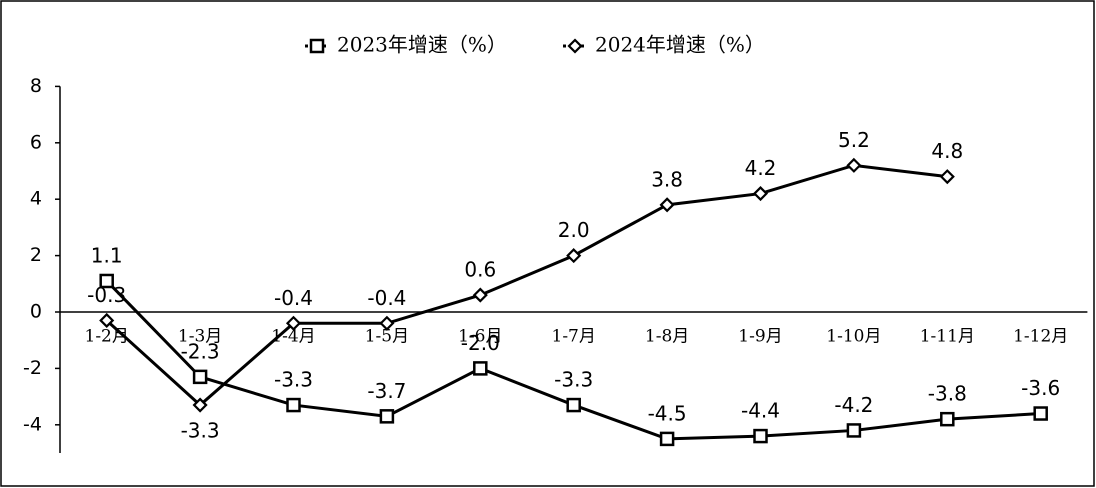  What do you see at coordinates (387, 337) in the screenshot?
I see `x-tick-label: 1-5月` at bounding box center [387, 337].